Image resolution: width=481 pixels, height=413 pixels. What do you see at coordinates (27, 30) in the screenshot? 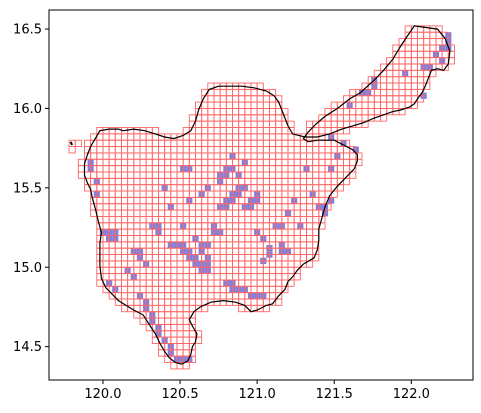
I see `y-tick-label: 16.5` at bounding box center [27, 30].